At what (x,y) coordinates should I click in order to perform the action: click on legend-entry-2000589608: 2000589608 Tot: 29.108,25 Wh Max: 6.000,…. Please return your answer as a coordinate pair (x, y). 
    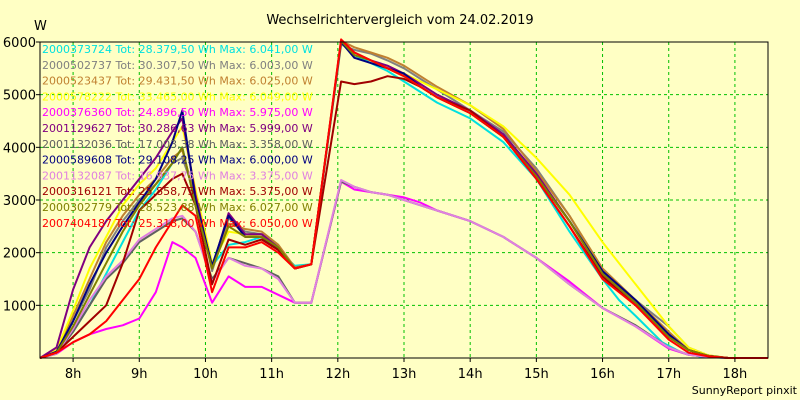
    Looking at the image, I should click on (177, 160).